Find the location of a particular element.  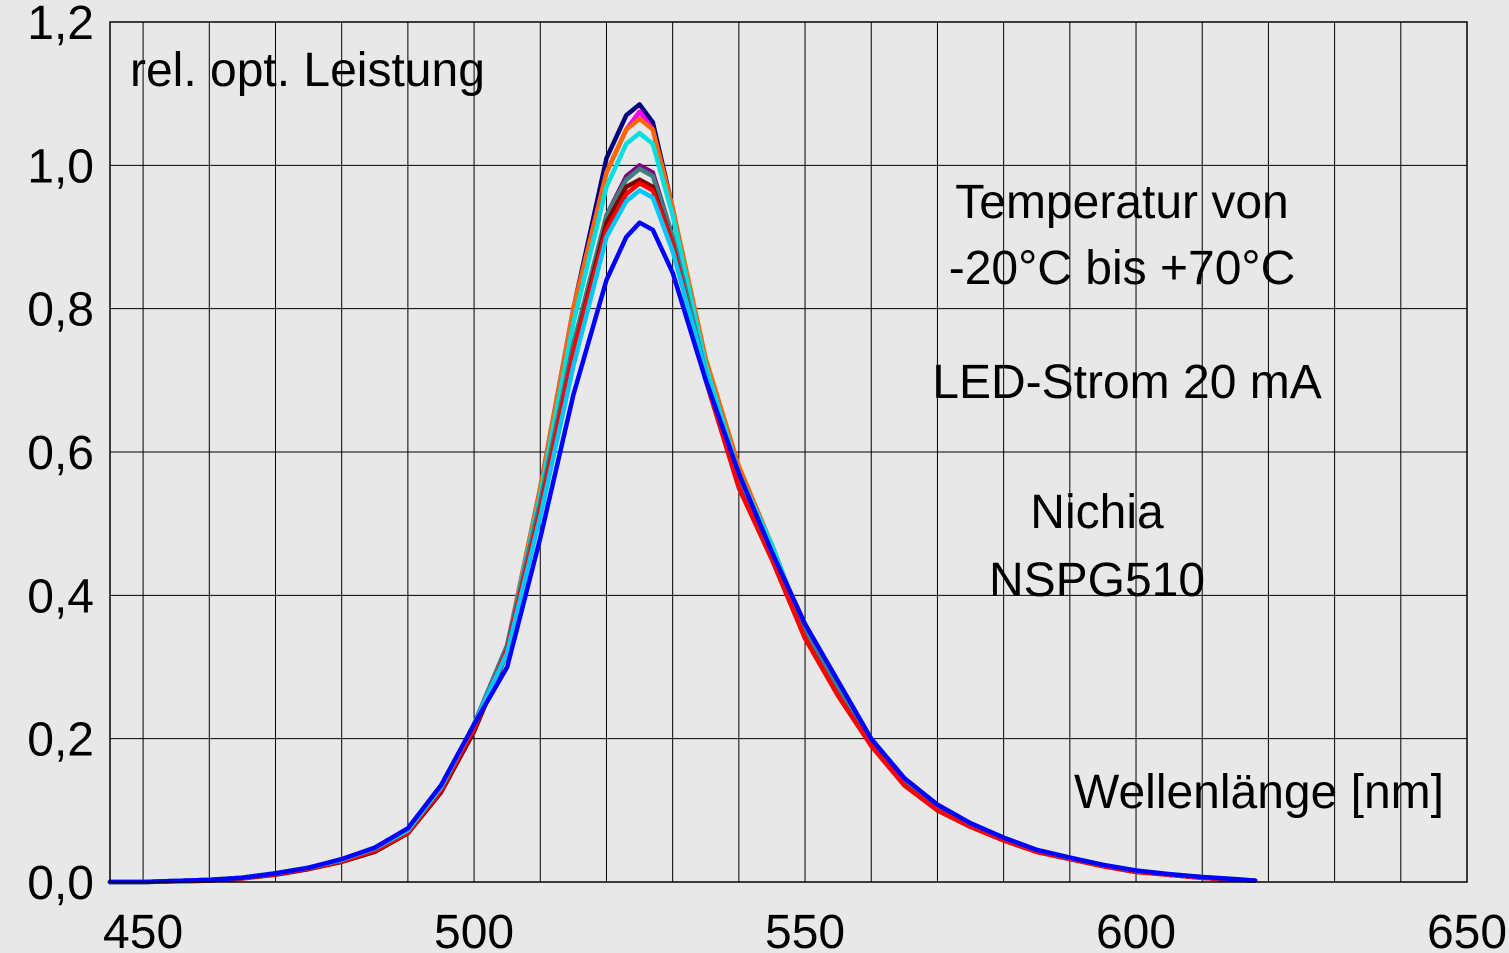

annotation-current: LED-Strom 20 mA is located at coordinates (1126, 382).